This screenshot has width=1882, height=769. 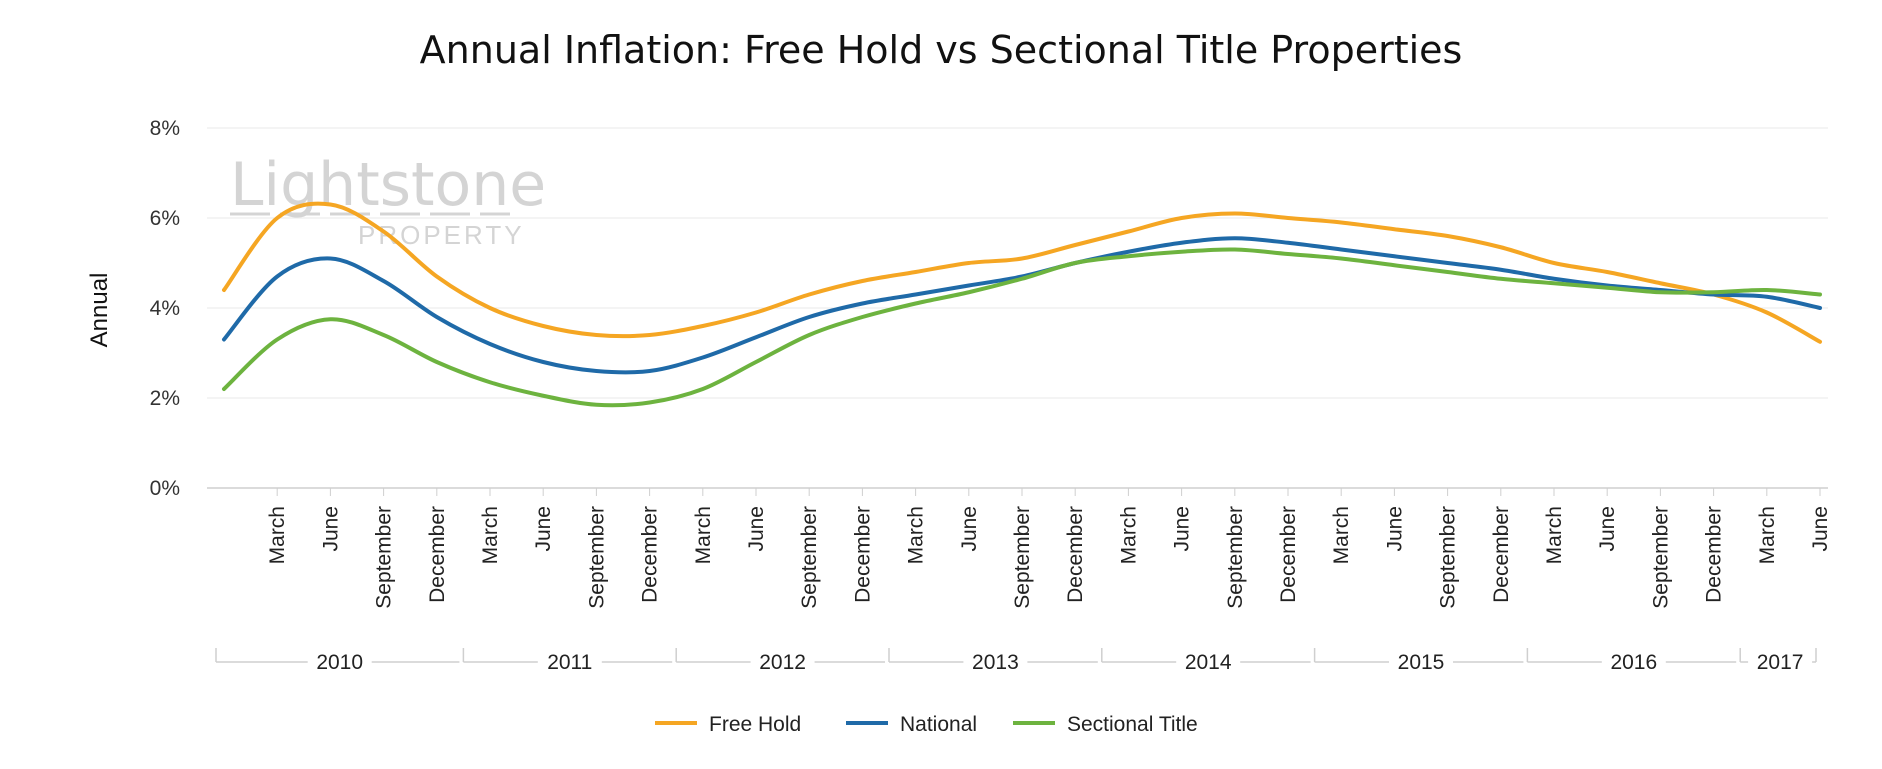 What do you see at coordinates (1633, 662) in the screenshot?
I see `year-label: 2016` at bounding box center [1633, 662].